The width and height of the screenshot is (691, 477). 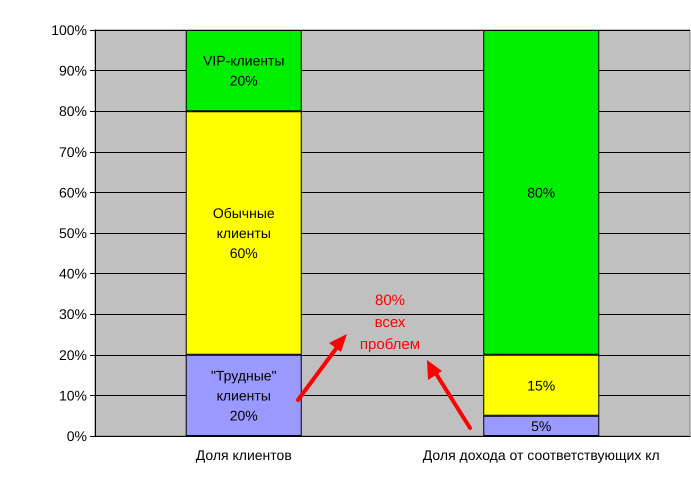 I want to click on data-label: Обычные клиенты 60%, so click(x=243, y=233).